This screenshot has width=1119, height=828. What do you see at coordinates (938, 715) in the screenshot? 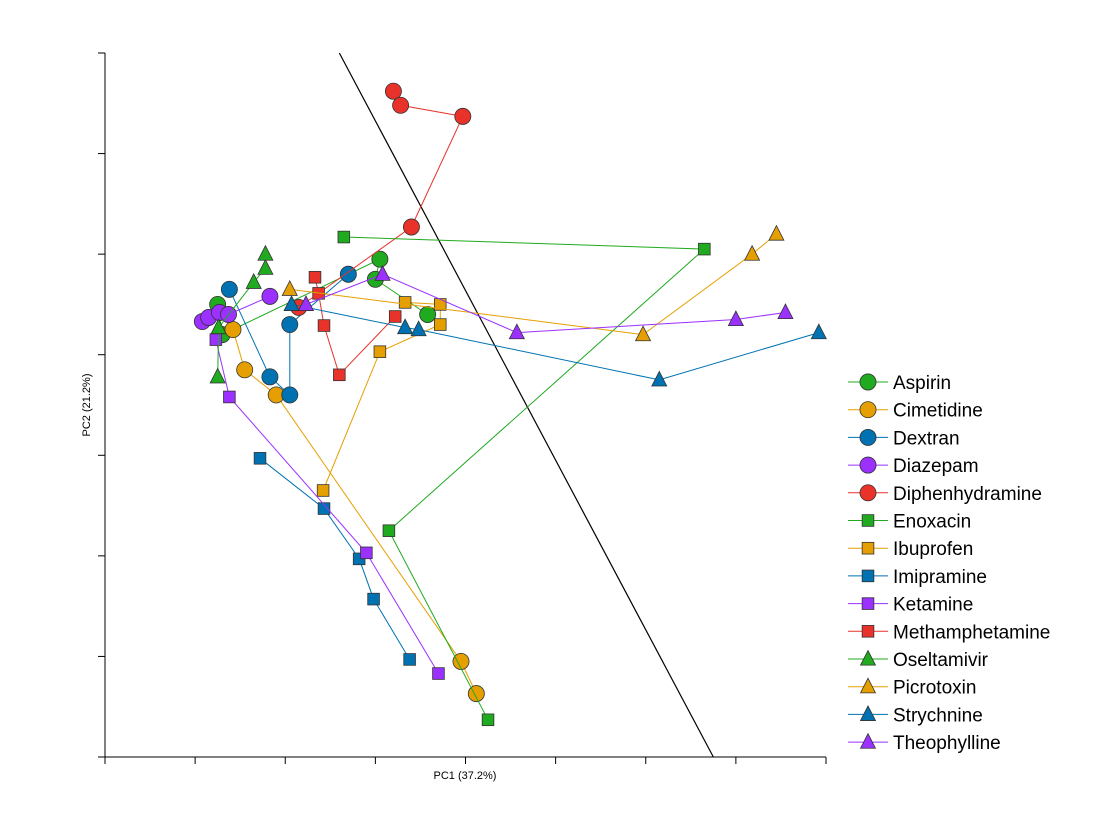
I see `legend-label: Strychnine` at bounding box center [938, 715].